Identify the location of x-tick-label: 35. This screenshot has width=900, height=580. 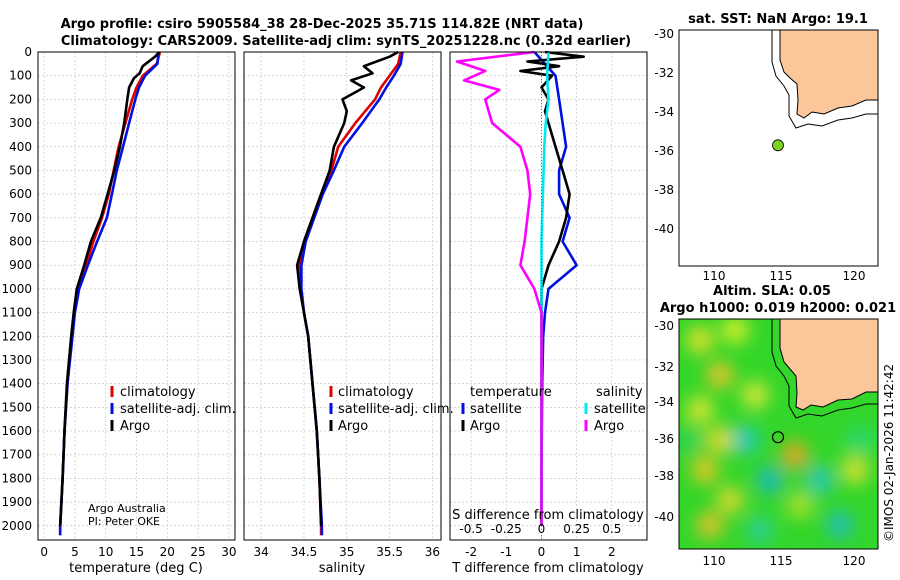
(346, 552).